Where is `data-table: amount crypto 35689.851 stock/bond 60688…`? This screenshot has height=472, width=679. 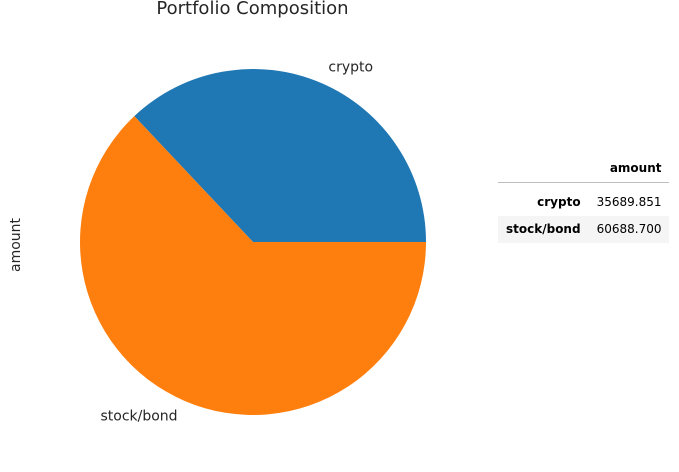 data-table: amount crypto 35689.851 stock/bond 60688… is located at coordinates (584, 198).